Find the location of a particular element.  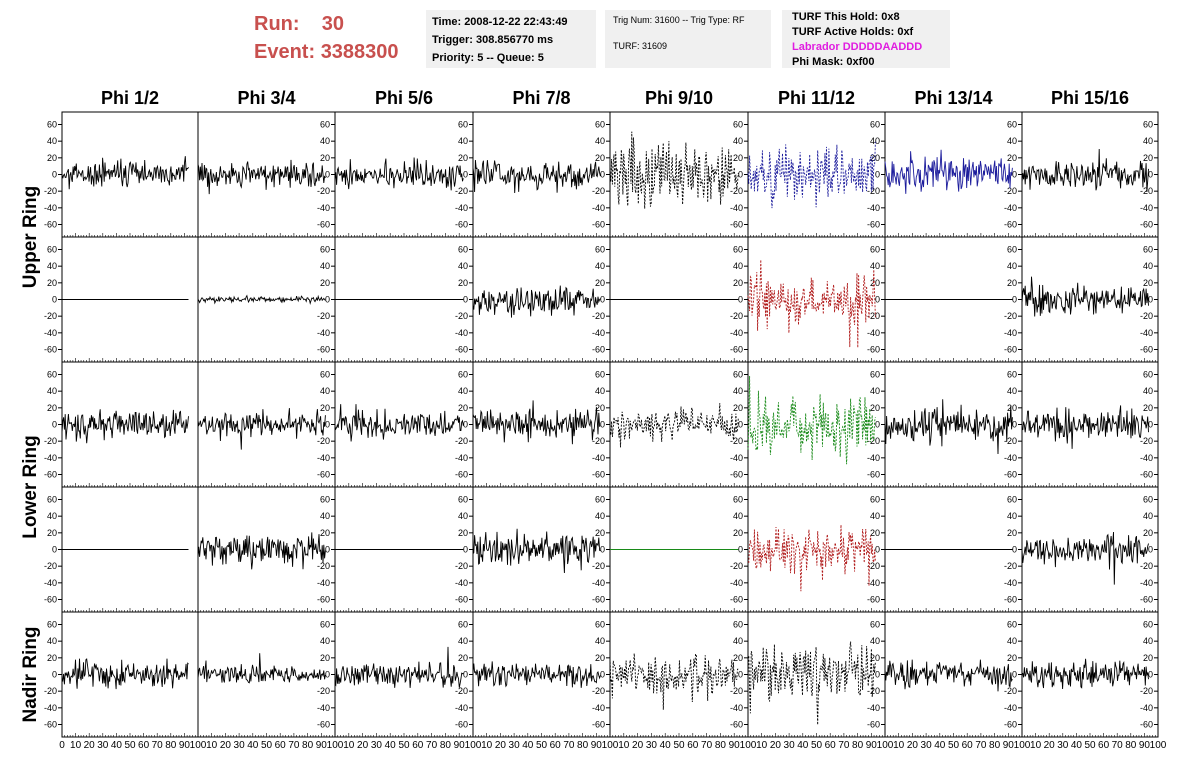

column-title: Phi 5/6 is located at coordinates (404, 98).